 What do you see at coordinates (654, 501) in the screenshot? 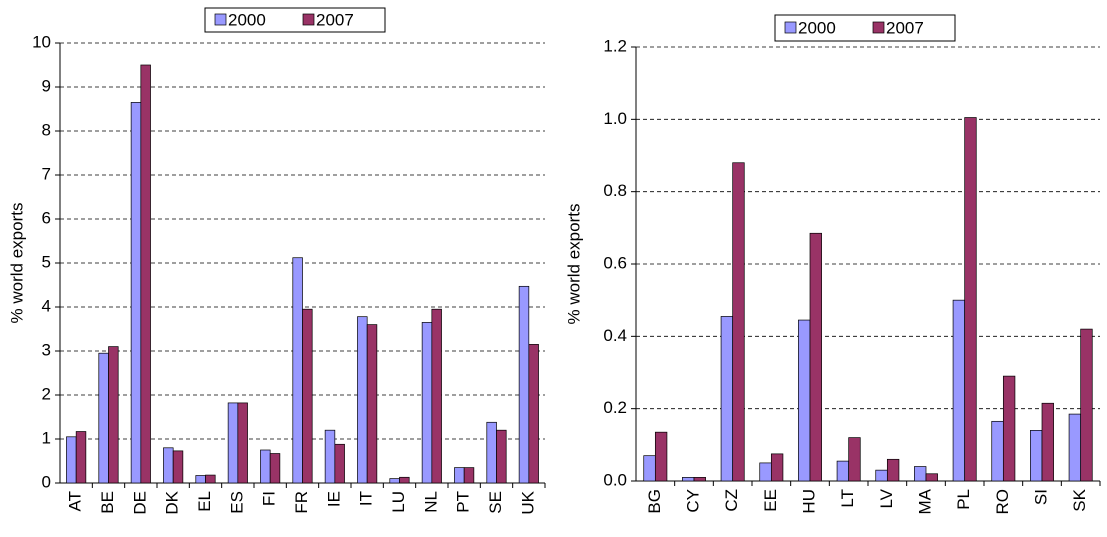
I see `x-tick-label: BG` at bounding box center [654, 501].